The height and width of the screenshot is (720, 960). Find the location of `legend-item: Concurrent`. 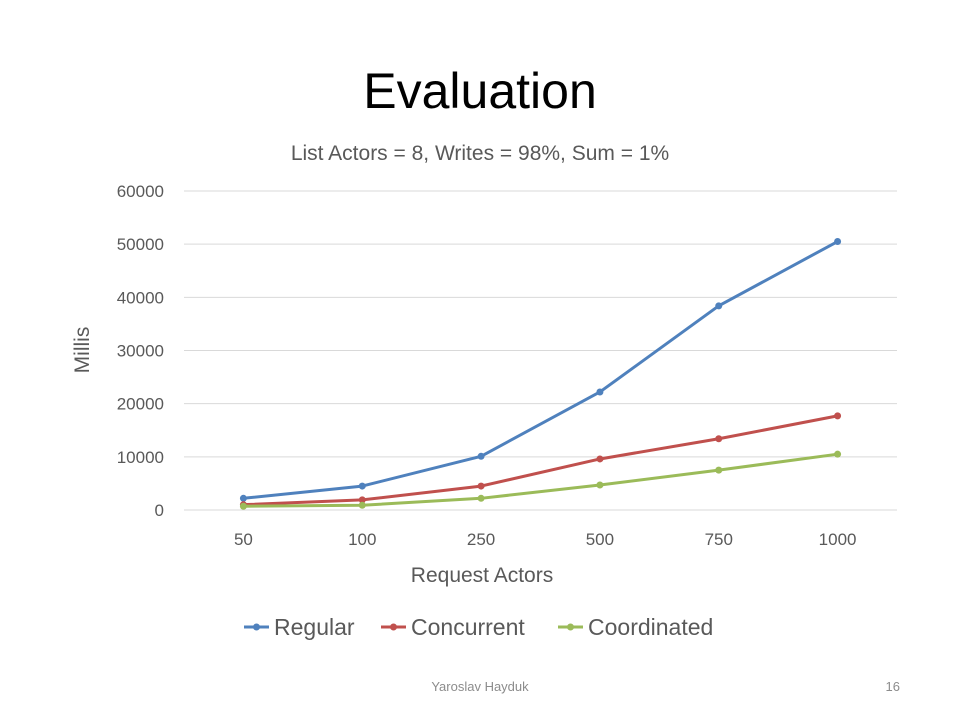

legend-item: Concurrent is located at coordinates (453, 627).